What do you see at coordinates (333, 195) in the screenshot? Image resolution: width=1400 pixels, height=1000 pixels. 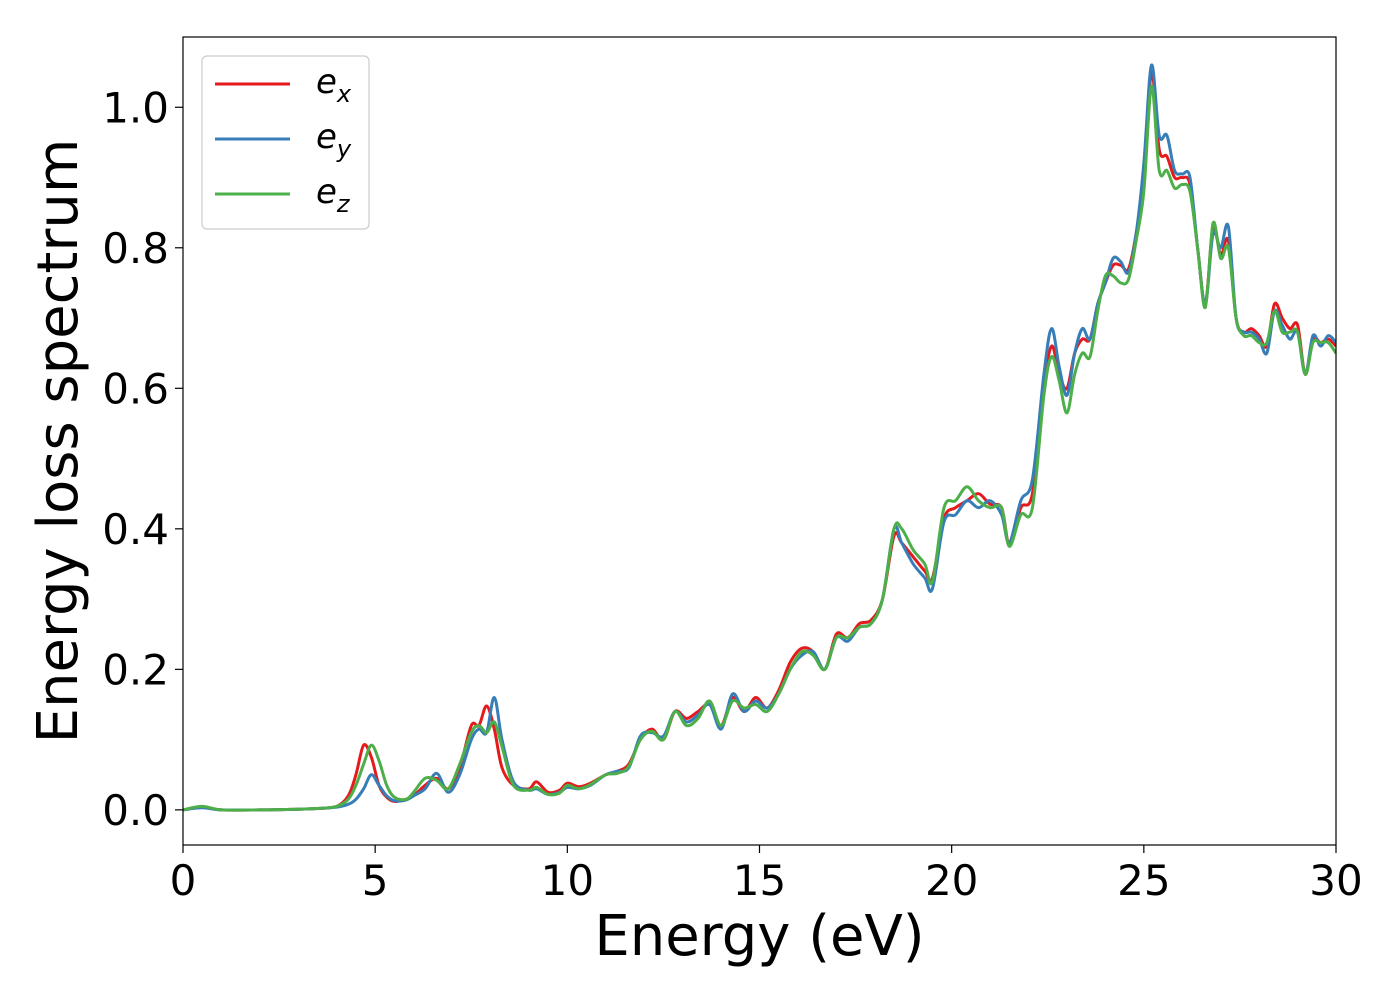 I see `legend-label-z: ez` at bounding box center [333, 195].